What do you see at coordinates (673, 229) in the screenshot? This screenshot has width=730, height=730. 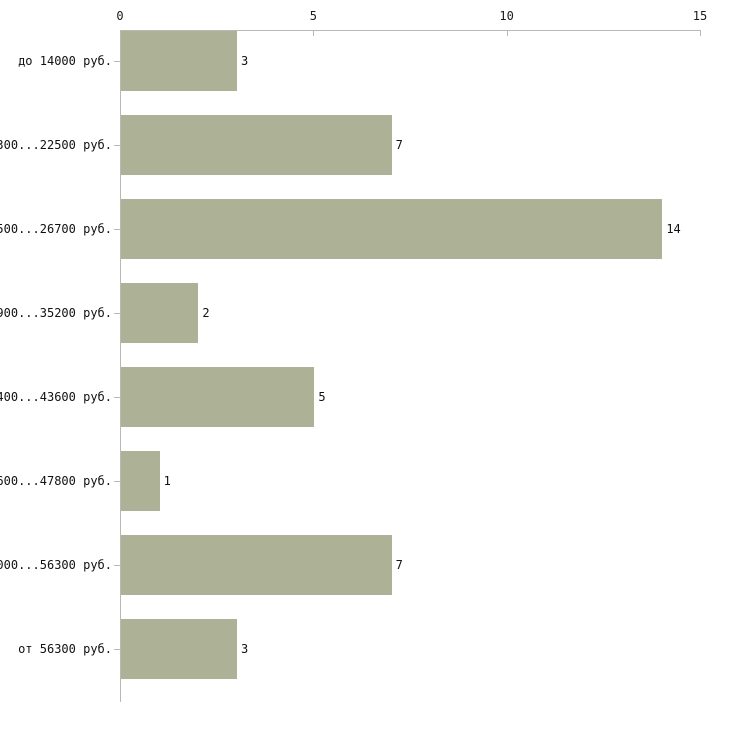 I see `bar-value-label: 14` at bounding box center [673, 229].